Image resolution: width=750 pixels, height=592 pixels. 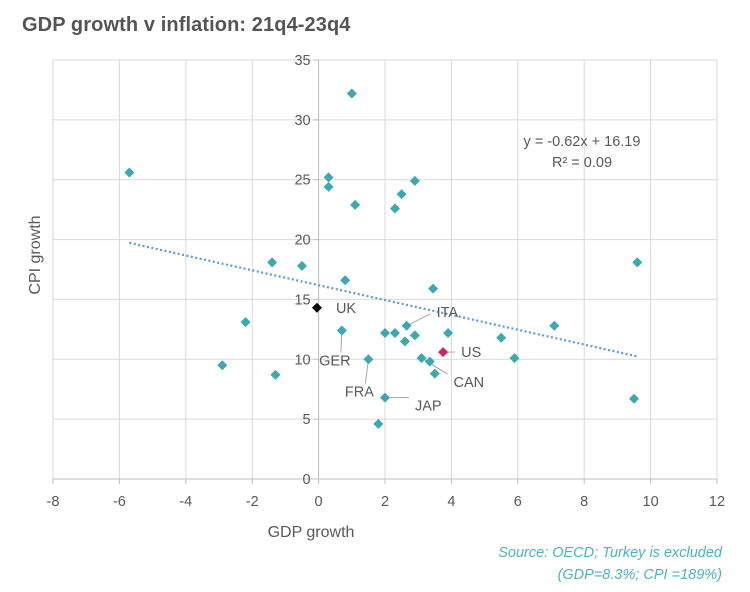 I want to click on x-tick-label: 4, so click(x=451, y=502).